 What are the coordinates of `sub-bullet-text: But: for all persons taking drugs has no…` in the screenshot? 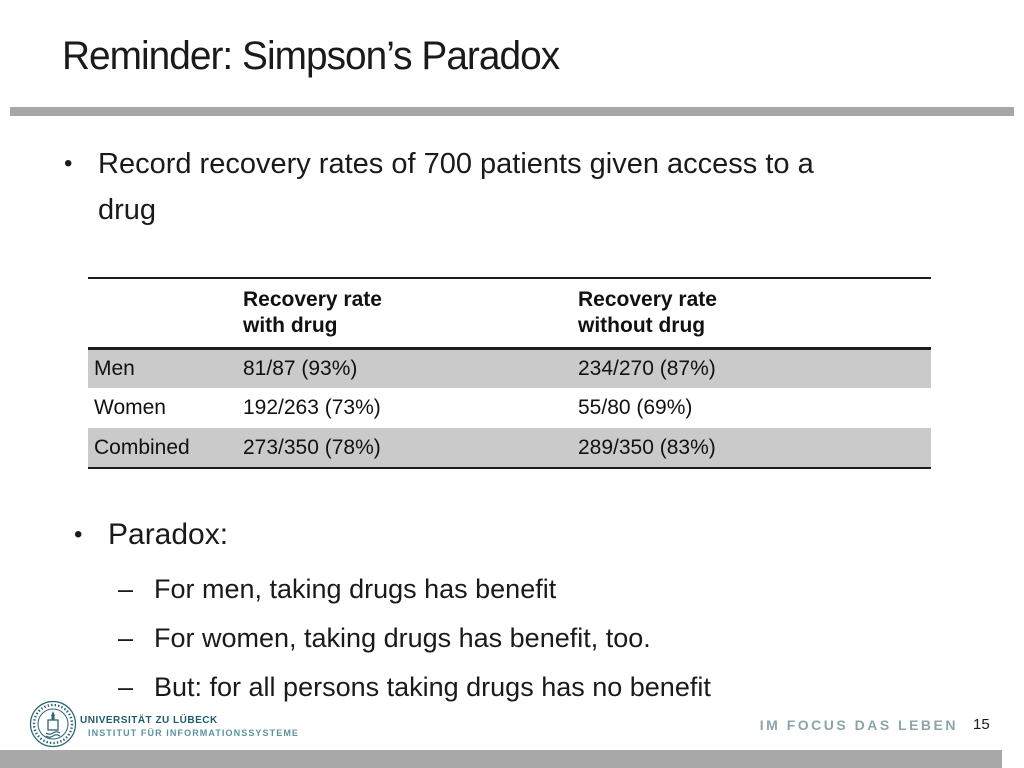 It's located at (432, 687).